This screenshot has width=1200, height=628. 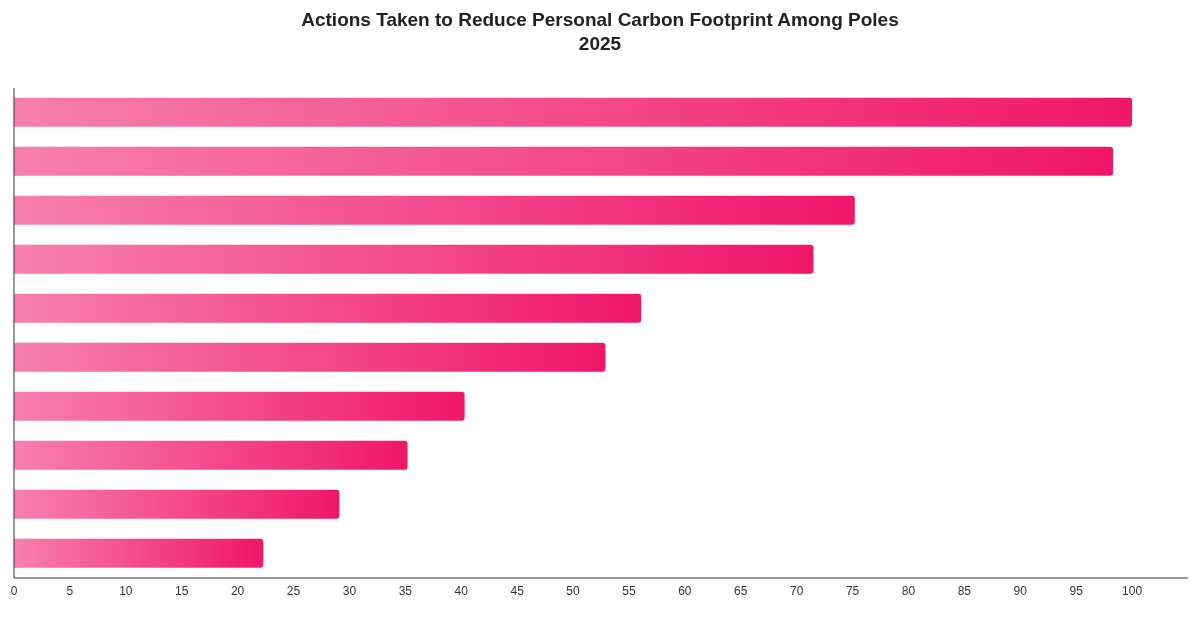 I want to click on x-tick-label: 45, so click(x=517, y=590).